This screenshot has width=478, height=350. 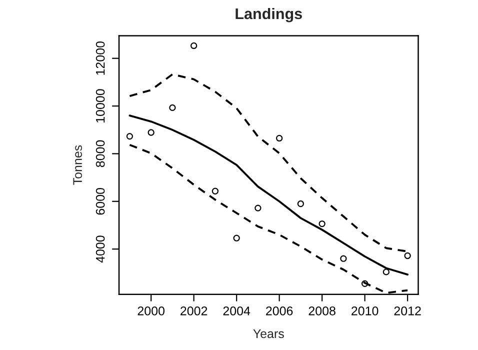 I want to click on y-tick-label: 4000, so click(x=100, y=249).